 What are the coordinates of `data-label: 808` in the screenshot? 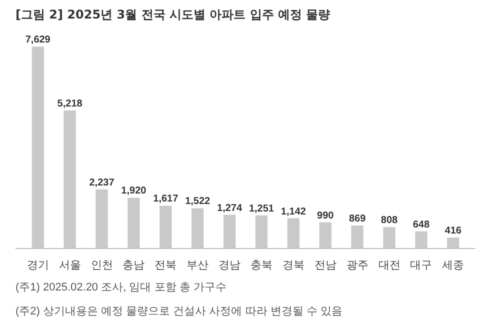 It's located at (389, 220).